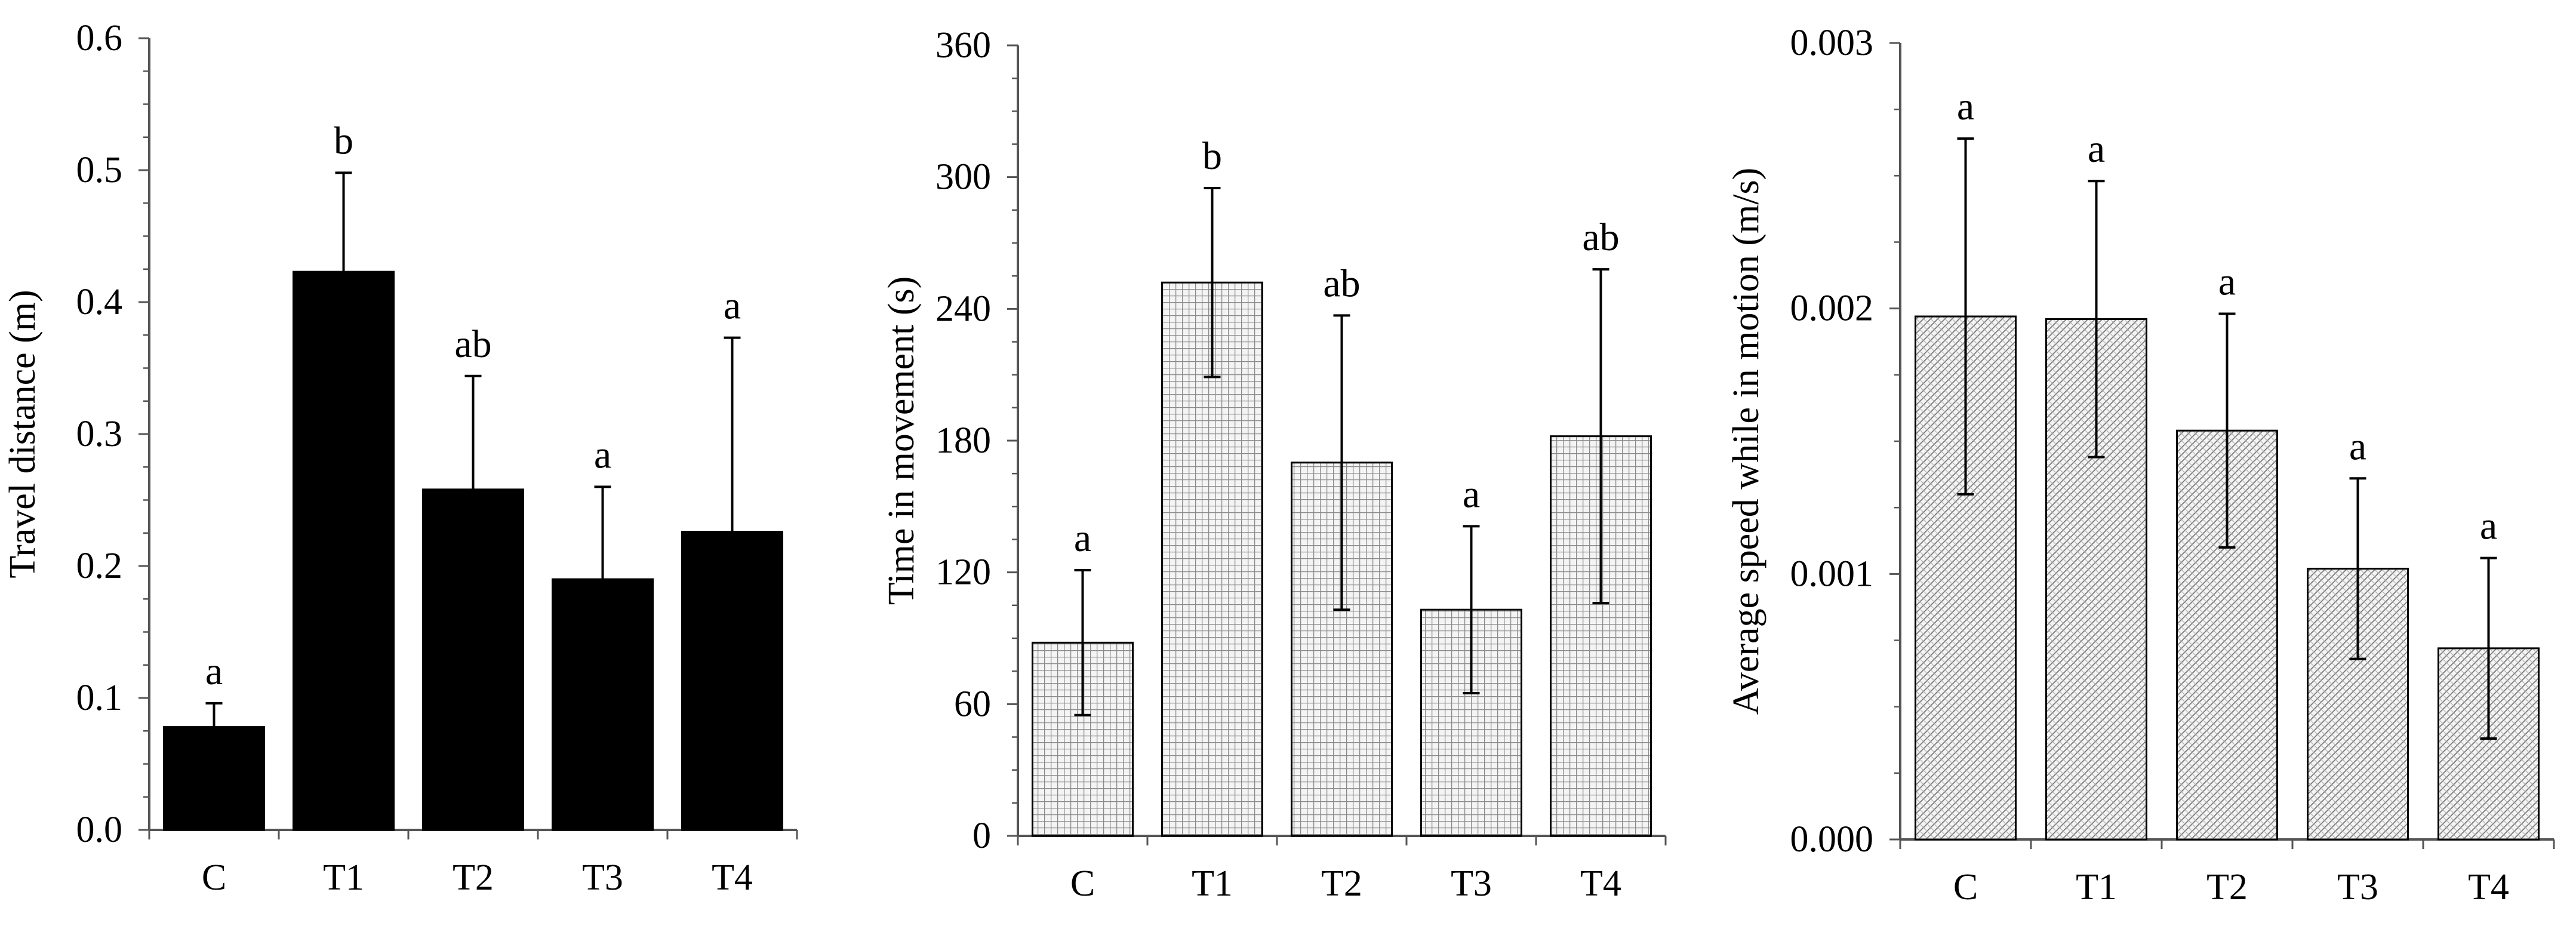  What do you see at coordinates (963, 45) in the screenshot?
I see `y-tick-label: 360` at bounding box center [963, 45].